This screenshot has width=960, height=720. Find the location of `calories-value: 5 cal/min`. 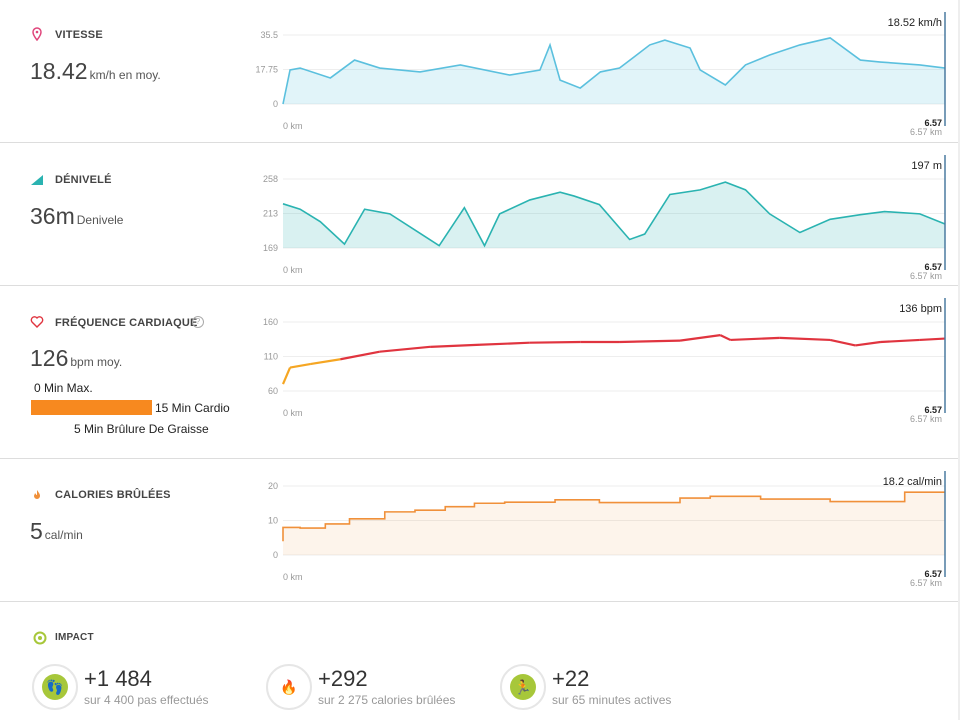

calories-value: 5 cal/min is located at coordinates (56, 531).